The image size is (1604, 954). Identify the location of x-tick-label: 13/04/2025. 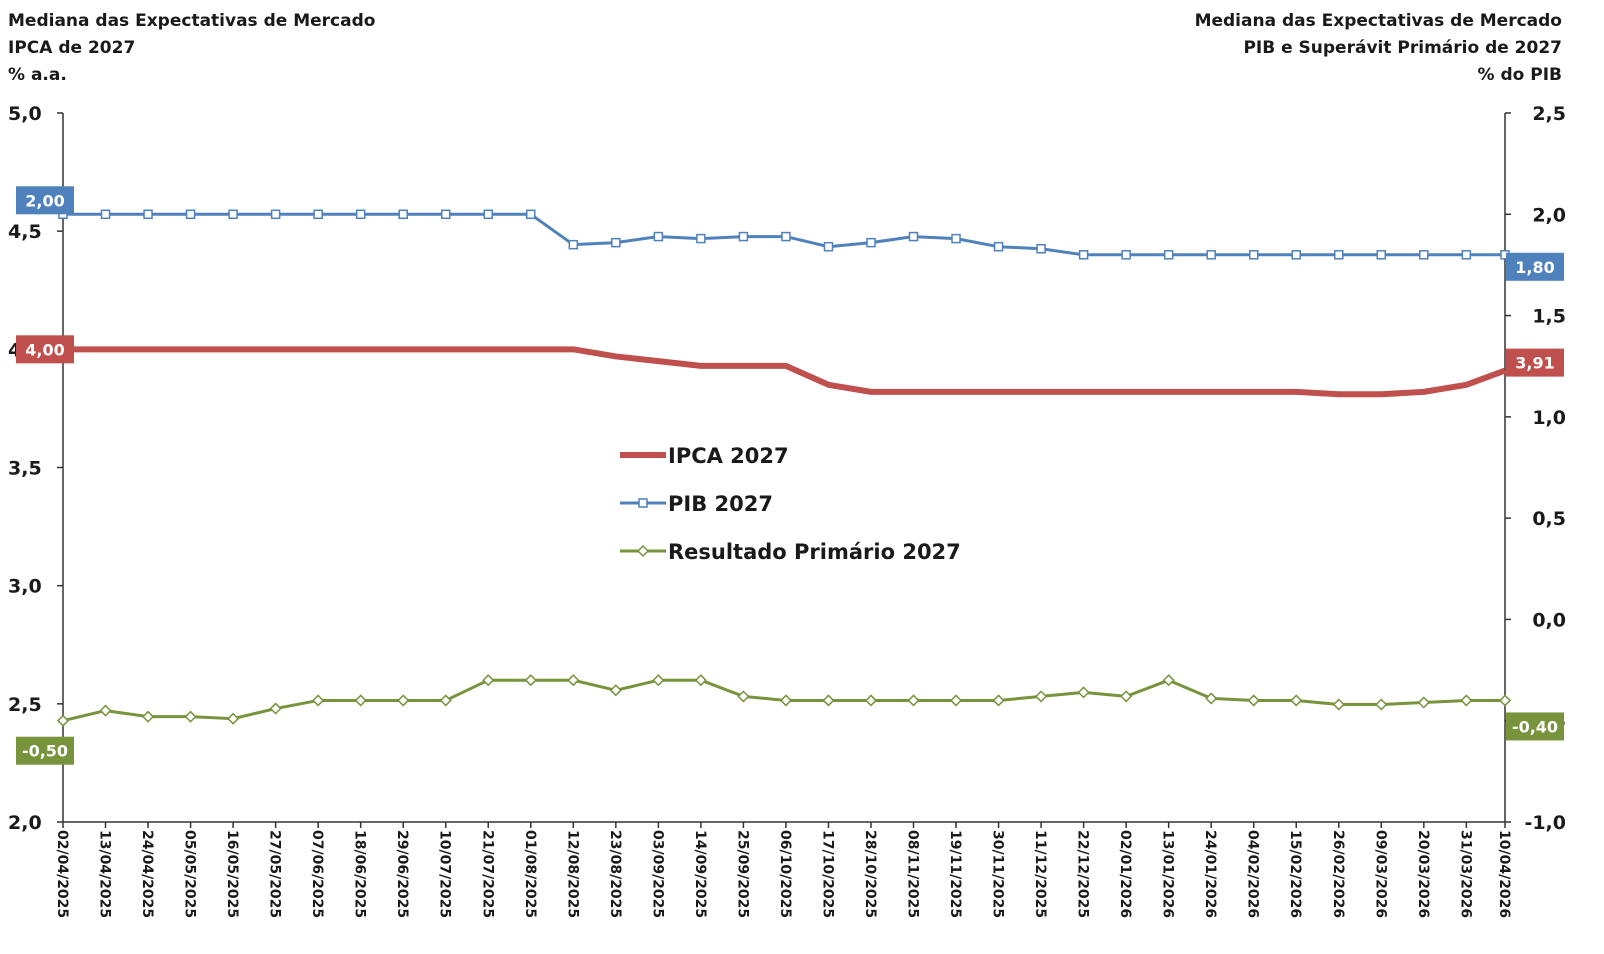
(105, 874).